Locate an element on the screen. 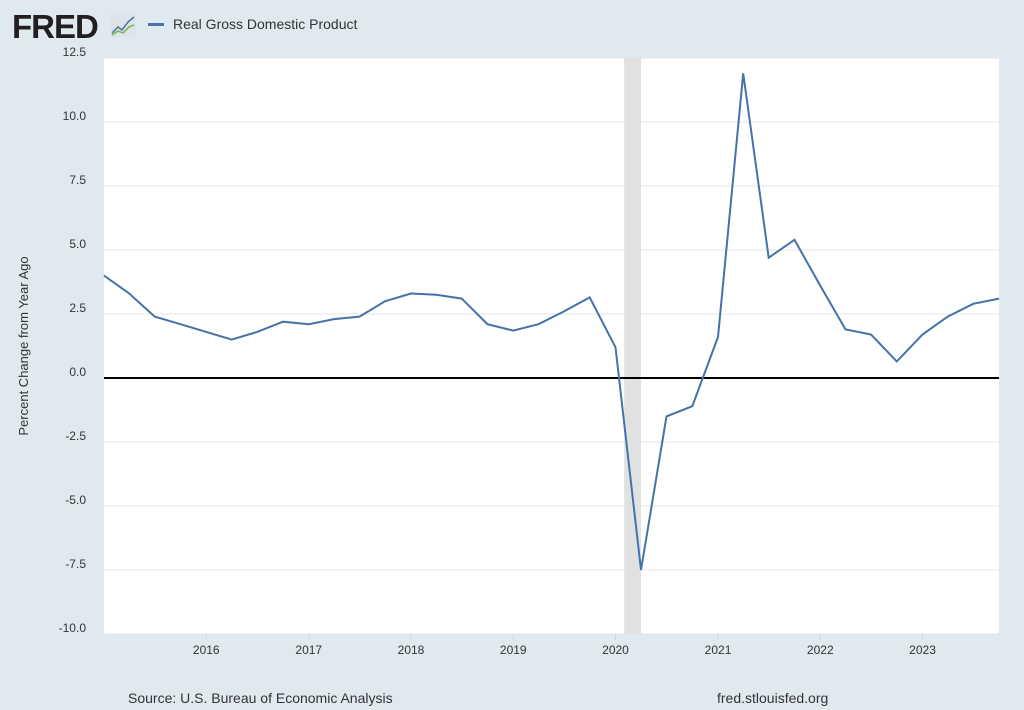 This screenshot has height=710, width=1024. x-tick-label: 2017 is located at coordinates (308, 650).